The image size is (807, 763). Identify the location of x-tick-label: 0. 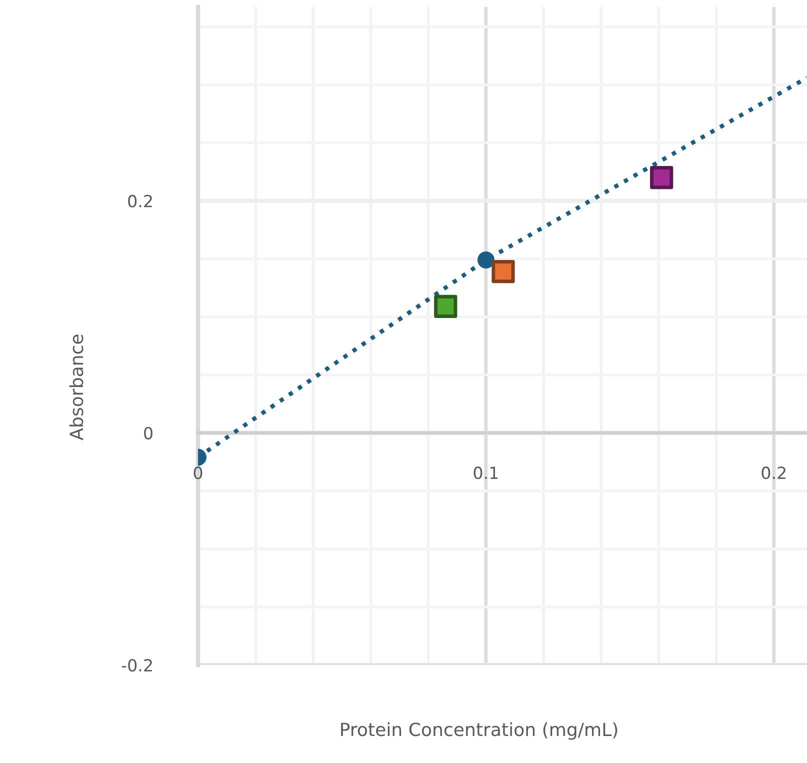
(198, 473).